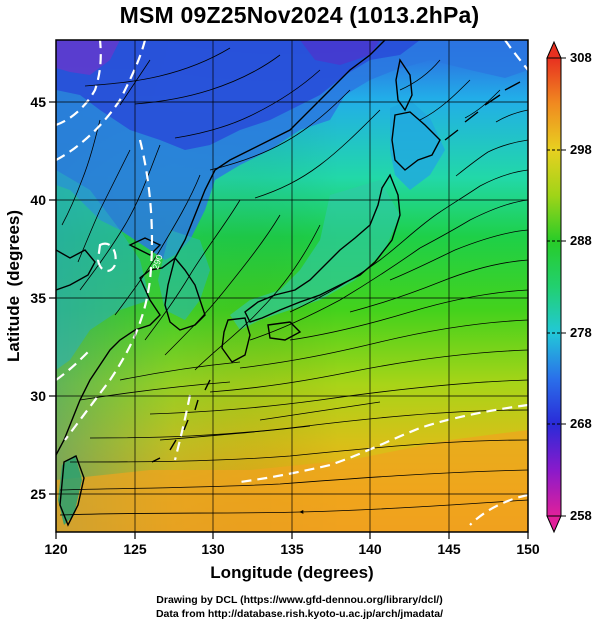 This screenshot has height=625, width=599. What do you see at coordinates (157, 261) in the screenshot?
I see `contour-label: 290` at bounding box center [157, 261].